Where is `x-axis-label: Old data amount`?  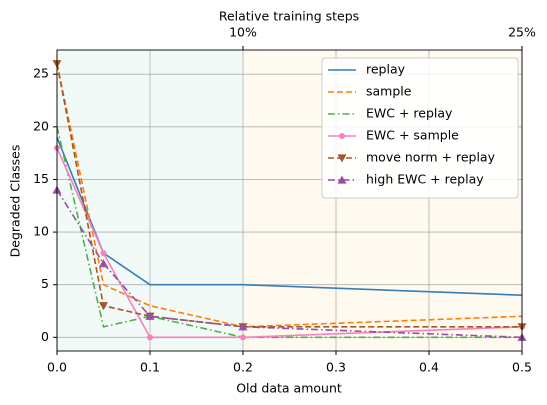
x-axis-label: Old data amount is located at coordinates (289, 388).